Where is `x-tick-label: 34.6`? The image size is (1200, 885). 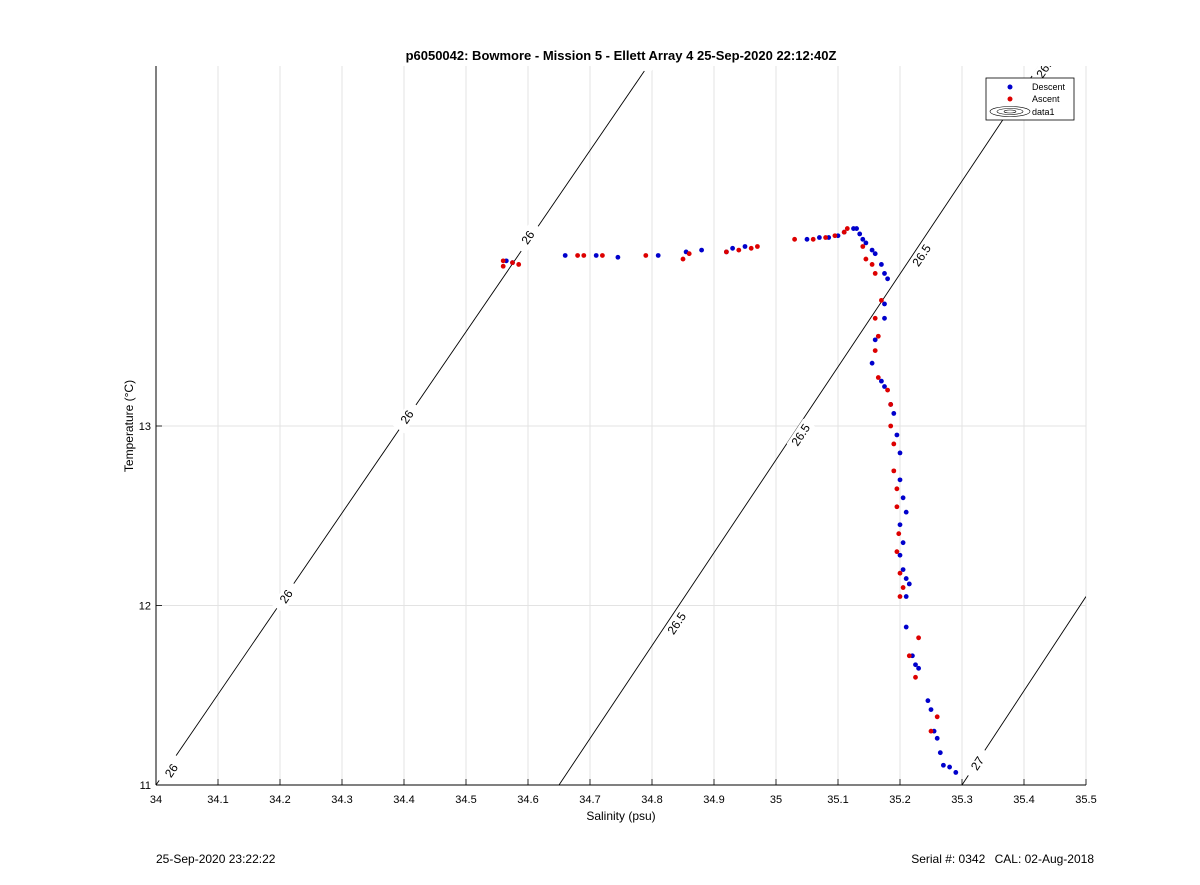 x-tick-label: 34.6 is located at coordinates (527, 800).